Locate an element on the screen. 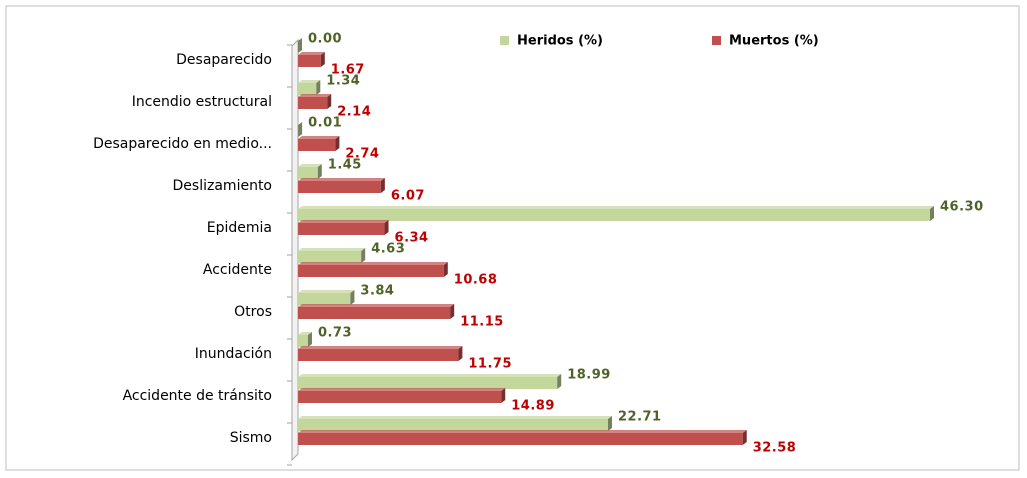 The width and height of the screenshot is (1027, 478). value-label: 0.01 is located at coordinates (325, 123).